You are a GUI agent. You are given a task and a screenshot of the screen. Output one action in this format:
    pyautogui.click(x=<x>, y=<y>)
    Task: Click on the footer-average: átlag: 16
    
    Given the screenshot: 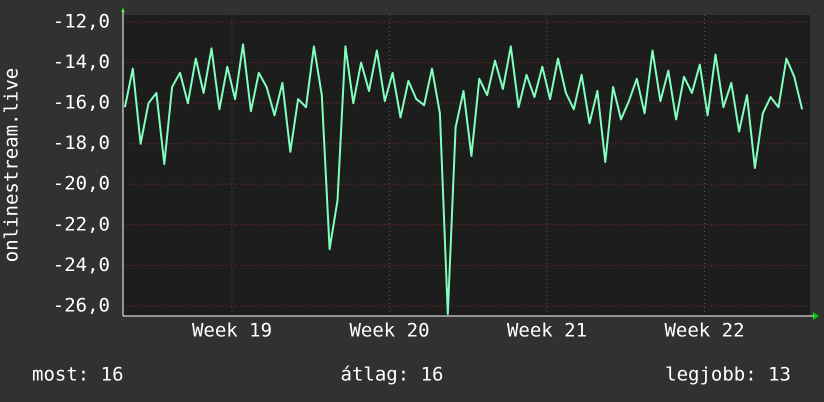 What is the action you would take?
    pyautogui.click(x=392, y=375)
    